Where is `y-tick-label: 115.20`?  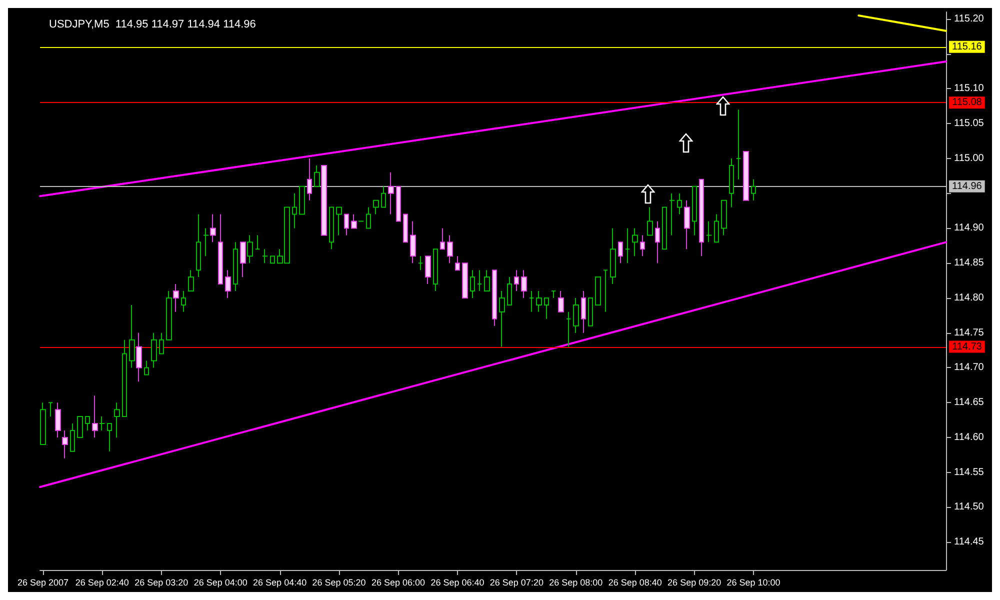
y-tick-label: 115.20 is located at coordinates (969, 18).